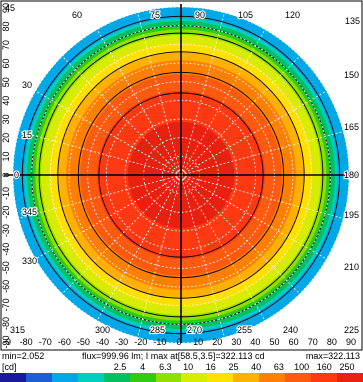 The image size is (363, 382). What do you see at coordinates (256, 367) in the screenshot?
I see `scale-tick-label: 40` at bounding box center [256, 367].